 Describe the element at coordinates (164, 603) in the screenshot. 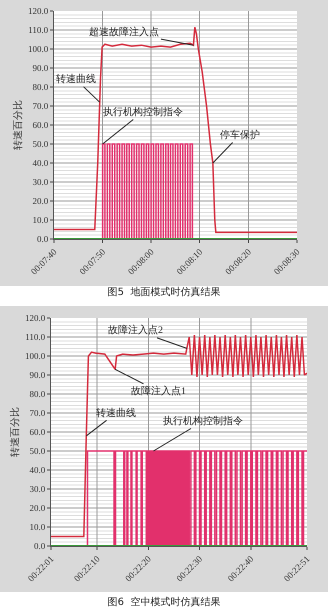

I see `text: 图6 空中模式时仿真结果` at that location.